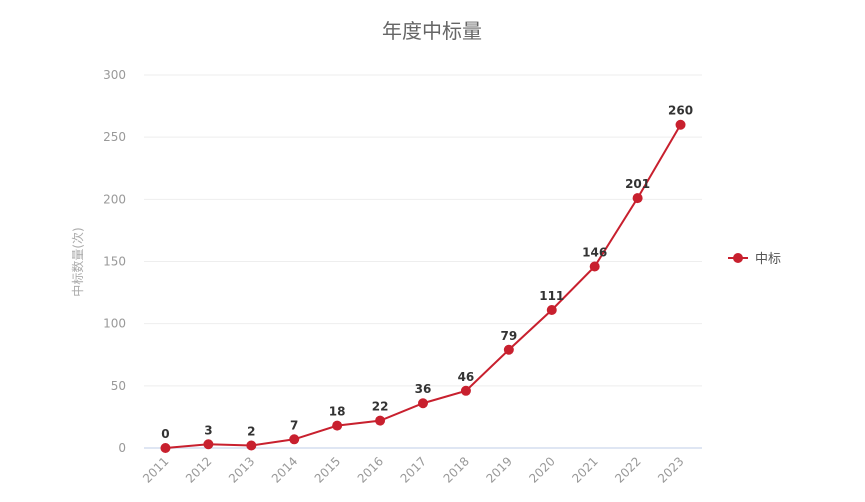 The image size is (865, 502). I want to click on data-label: 260, so click(680, 111).